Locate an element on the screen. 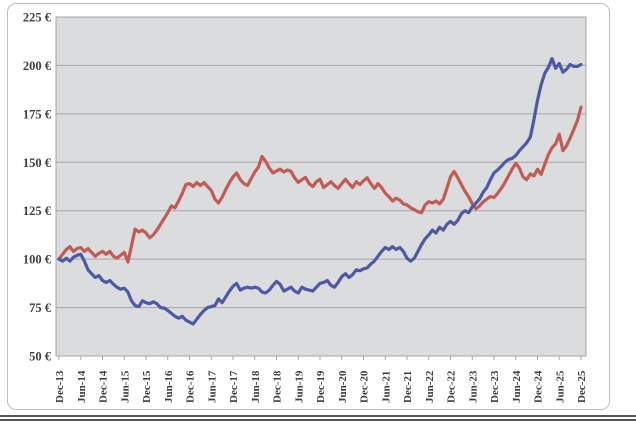  x-axis-tick-label: Jun-14 is located at coordinates (82, 386).